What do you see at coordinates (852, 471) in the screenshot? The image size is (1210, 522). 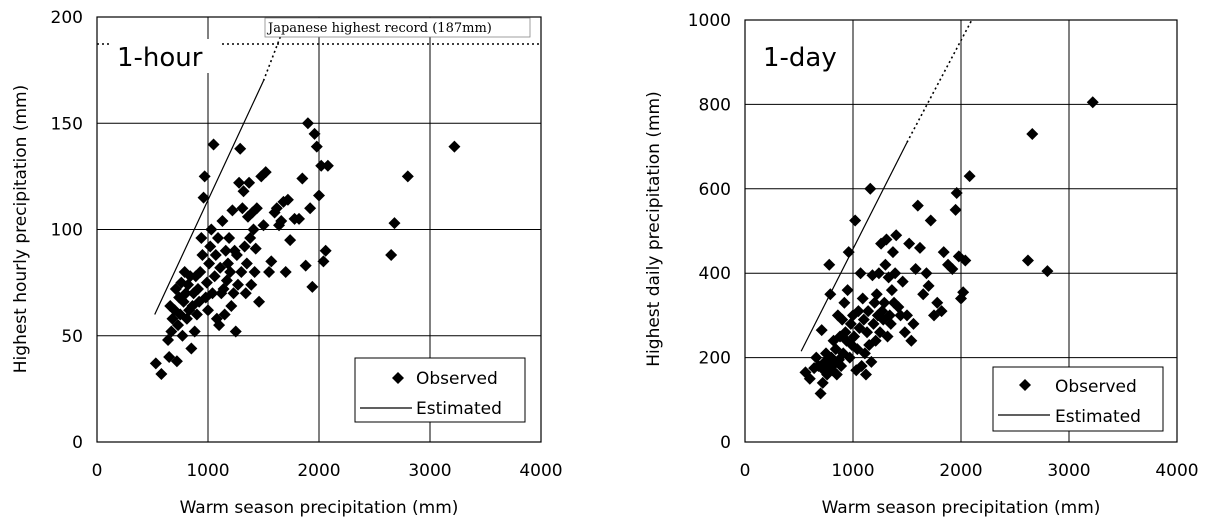 I see `daily-x-tick-label: 1000` at bounding box center [852, 471].